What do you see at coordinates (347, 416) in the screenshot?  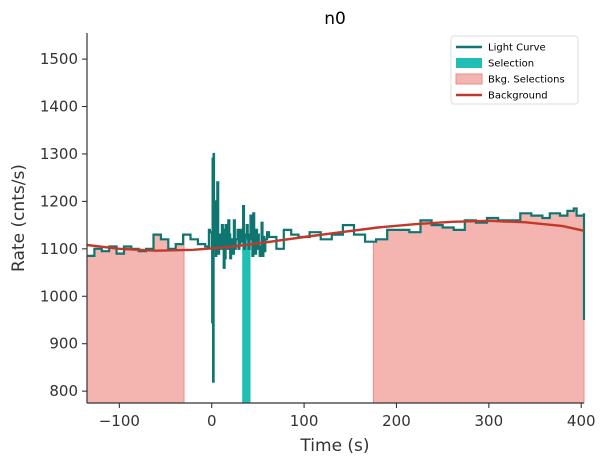 I see `x-ticks: −100 0 100 200 300 400` at bounding box center [347, 416].